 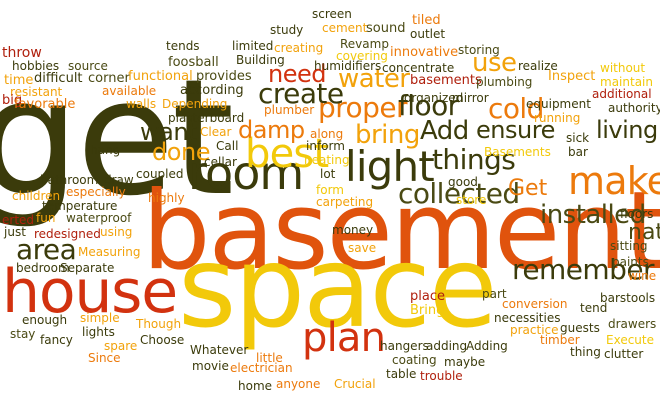 What do you see at coordinates (193, 62) in the screenshot?
I see `cloud-word: foosball` at bounding box center [193, 62].